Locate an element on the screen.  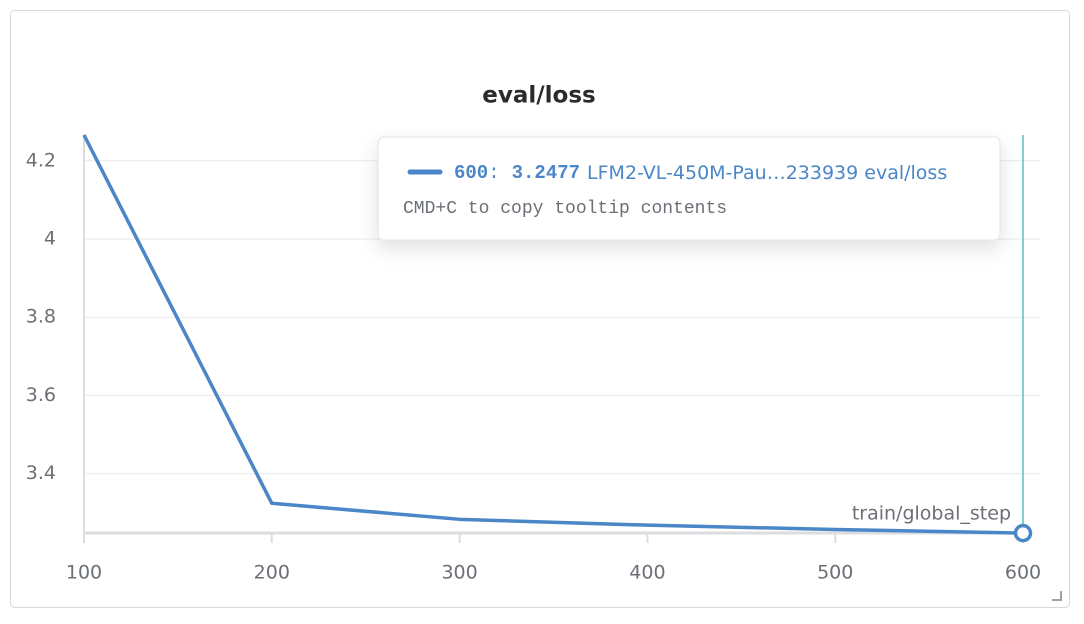
chart-title: eval/loss is located at coordinates (538, 96).